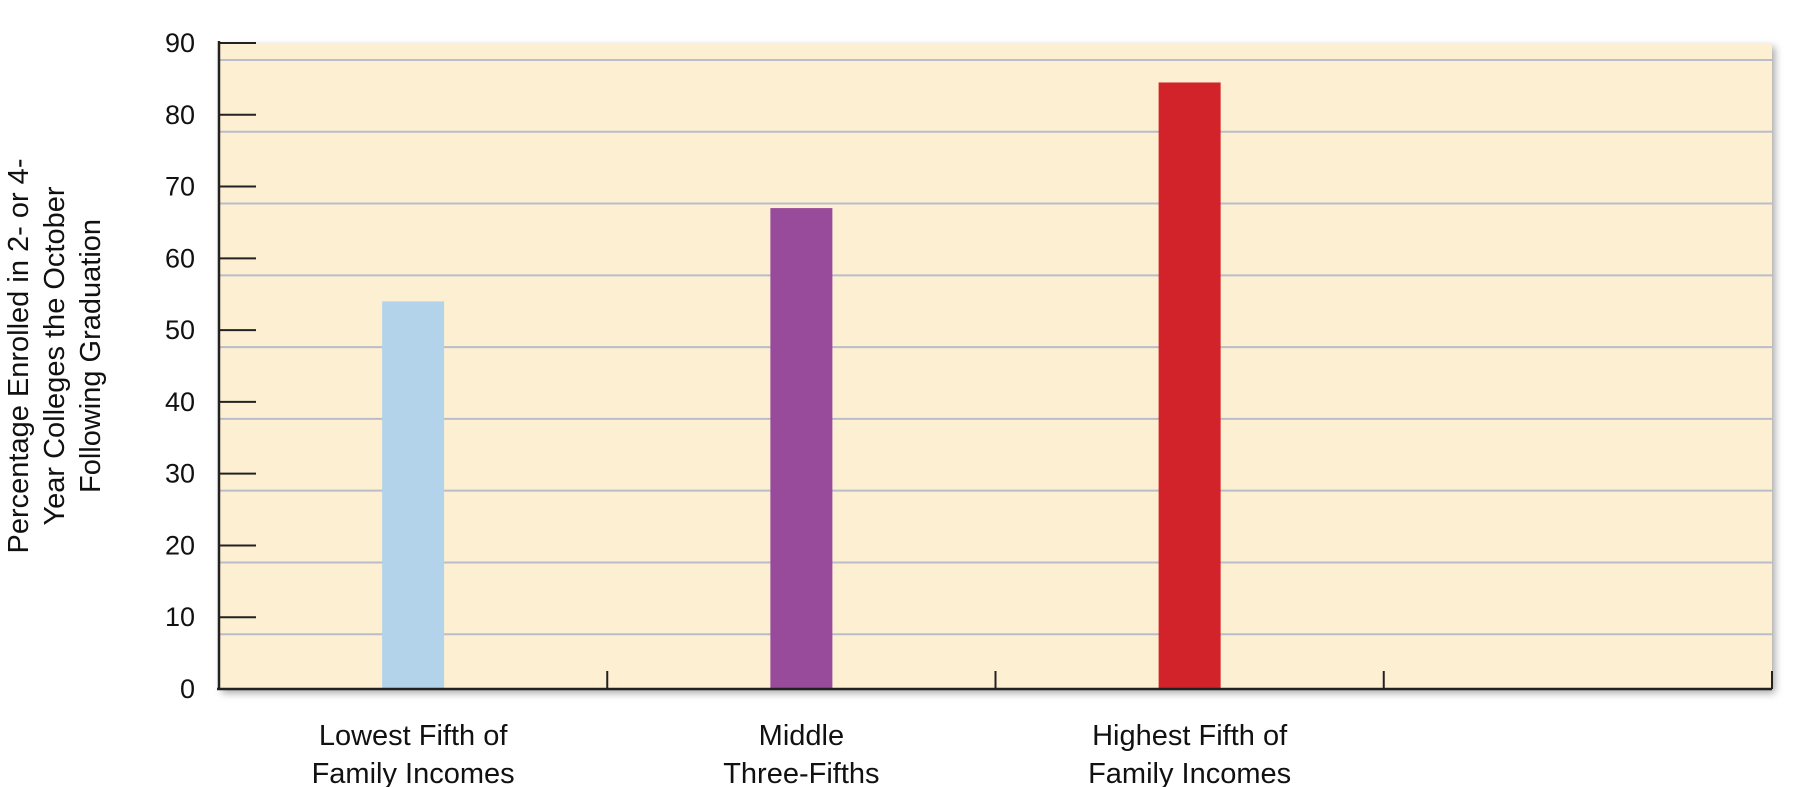 The width and height of the screenshot is (1805, 787). Describe the element at coordinates (180, 258) in the screenshot. I see `y-tick-label: 60` at that location.